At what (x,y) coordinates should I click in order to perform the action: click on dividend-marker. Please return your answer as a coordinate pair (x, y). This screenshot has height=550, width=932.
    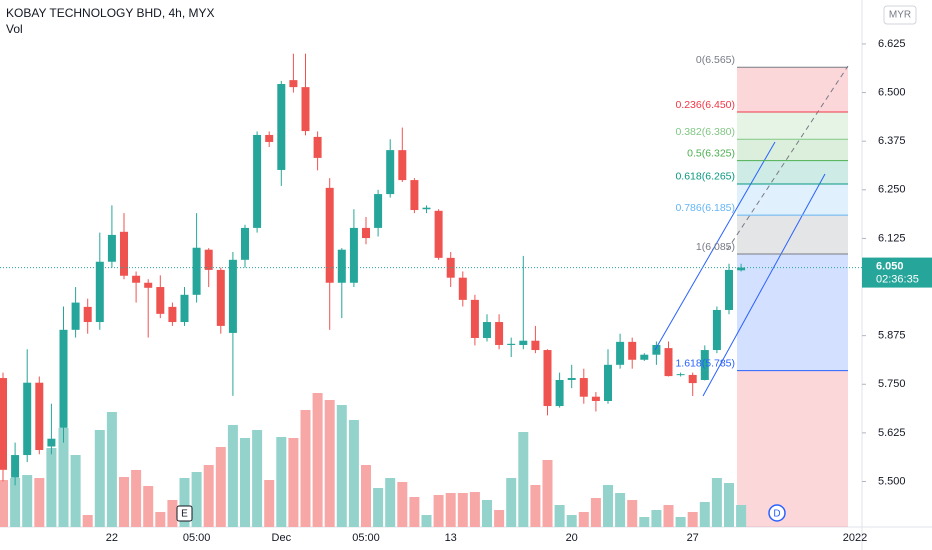
    Looking at the image, I should click on (777, 513).